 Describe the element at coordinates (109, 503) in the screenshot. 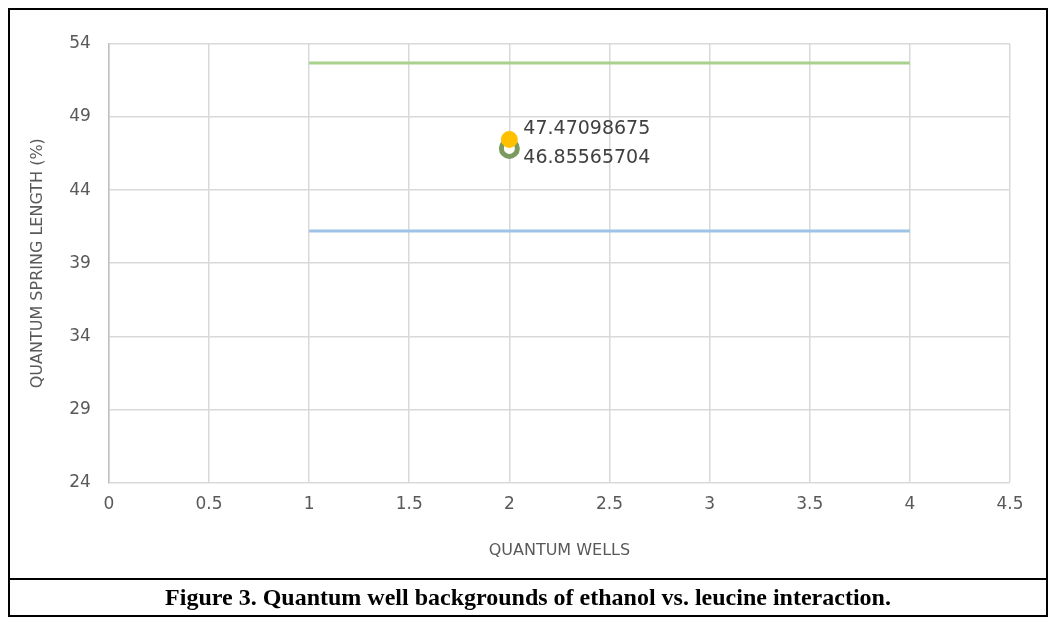

I see `x-tick-label: 0` at that location.